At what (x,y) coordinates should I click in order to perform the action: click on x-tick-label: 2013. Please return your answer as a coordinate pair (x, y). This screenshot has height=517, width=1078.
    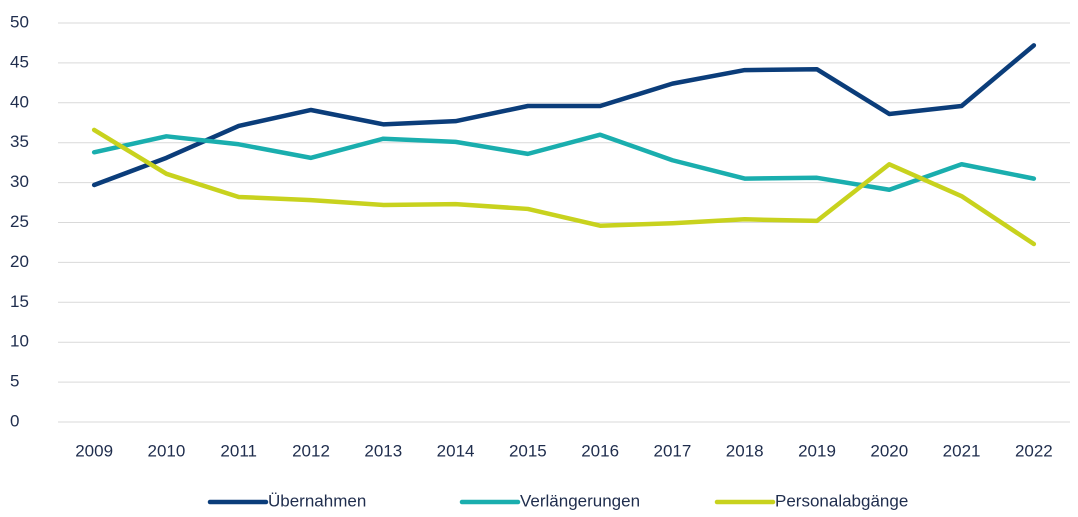
    Looking at the image, I should click on (383, 450).